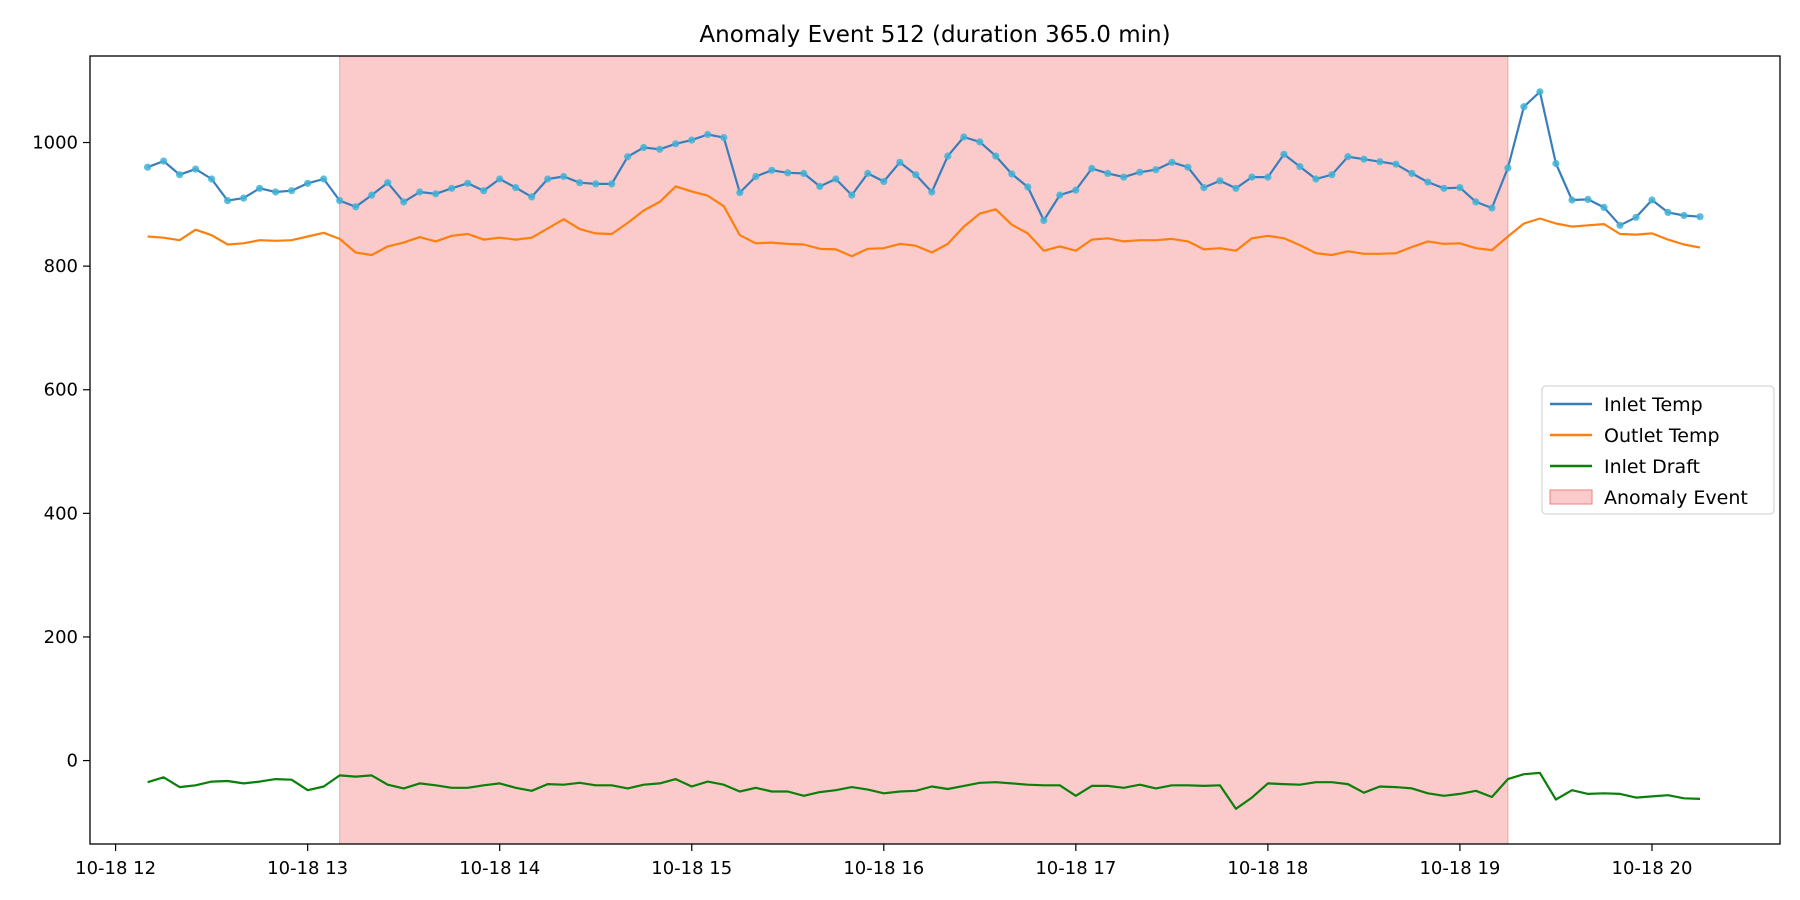  Describe the element at coordinates (61, 513) in the screenshot. I see `y-tick-label: 400` at that location.